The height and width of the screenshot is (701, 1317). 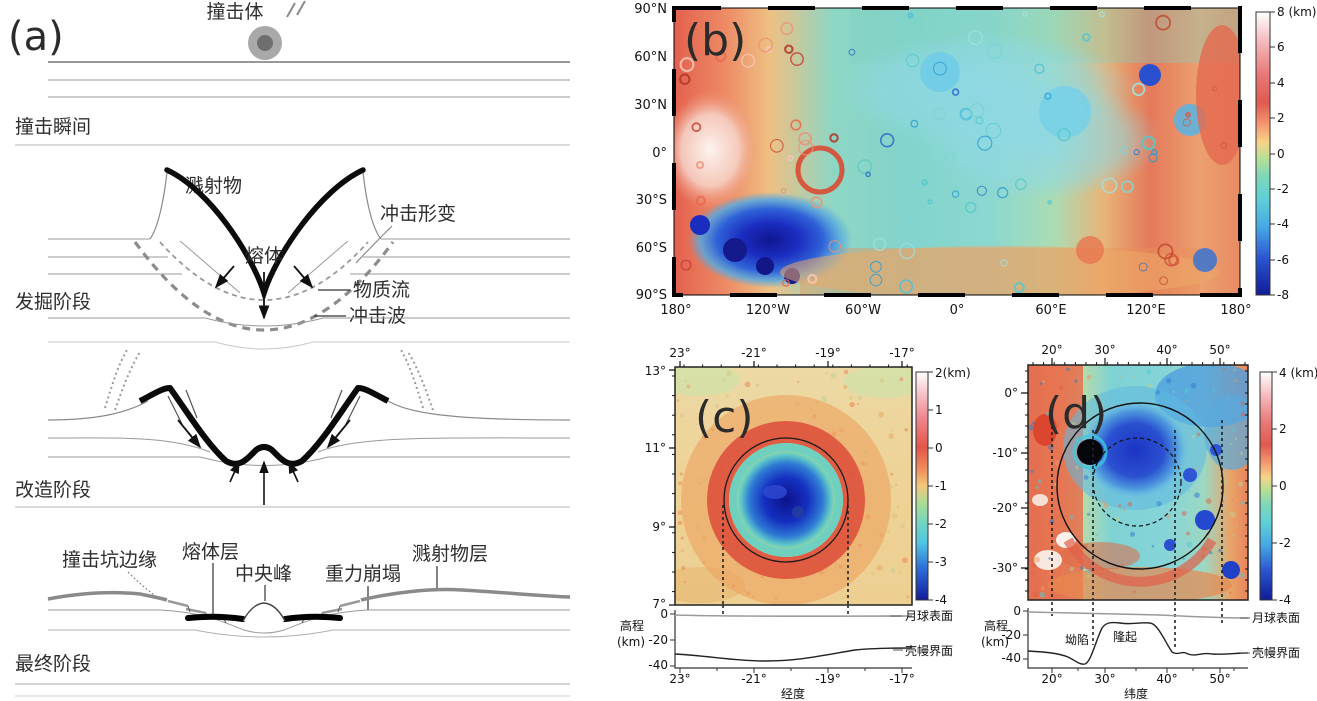 What do you see at coordinates (828, 679) in the screenshot?
I see `xtick: -19°` at bounding box center [828, 679].